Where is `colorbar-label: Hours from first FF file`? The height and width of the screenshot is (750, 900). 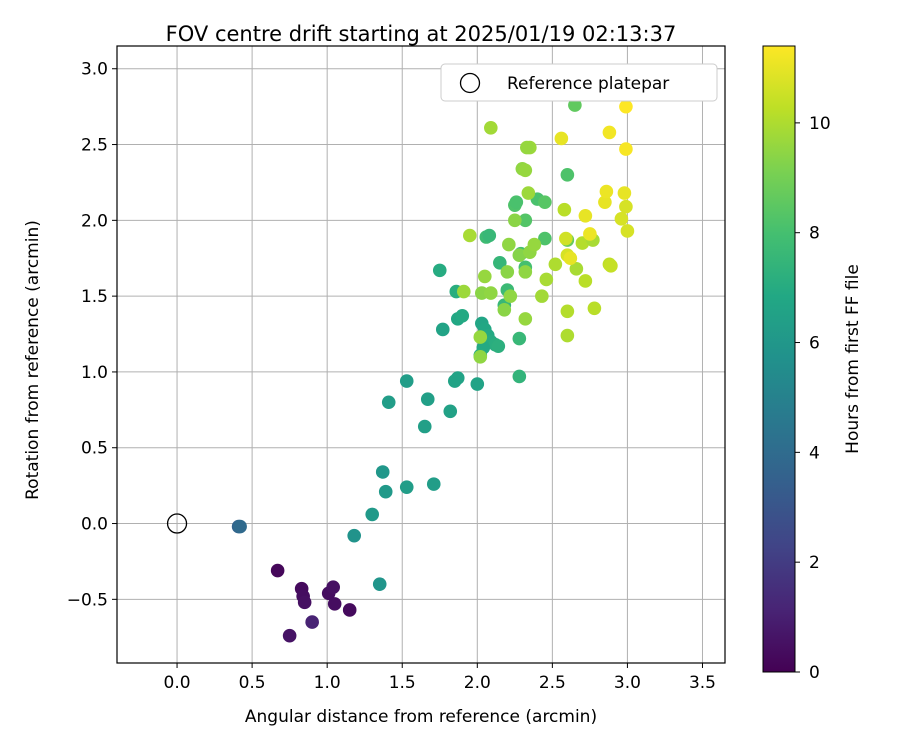 colorbar-label: Hours from first FF file is located at coordinates (853, 359).